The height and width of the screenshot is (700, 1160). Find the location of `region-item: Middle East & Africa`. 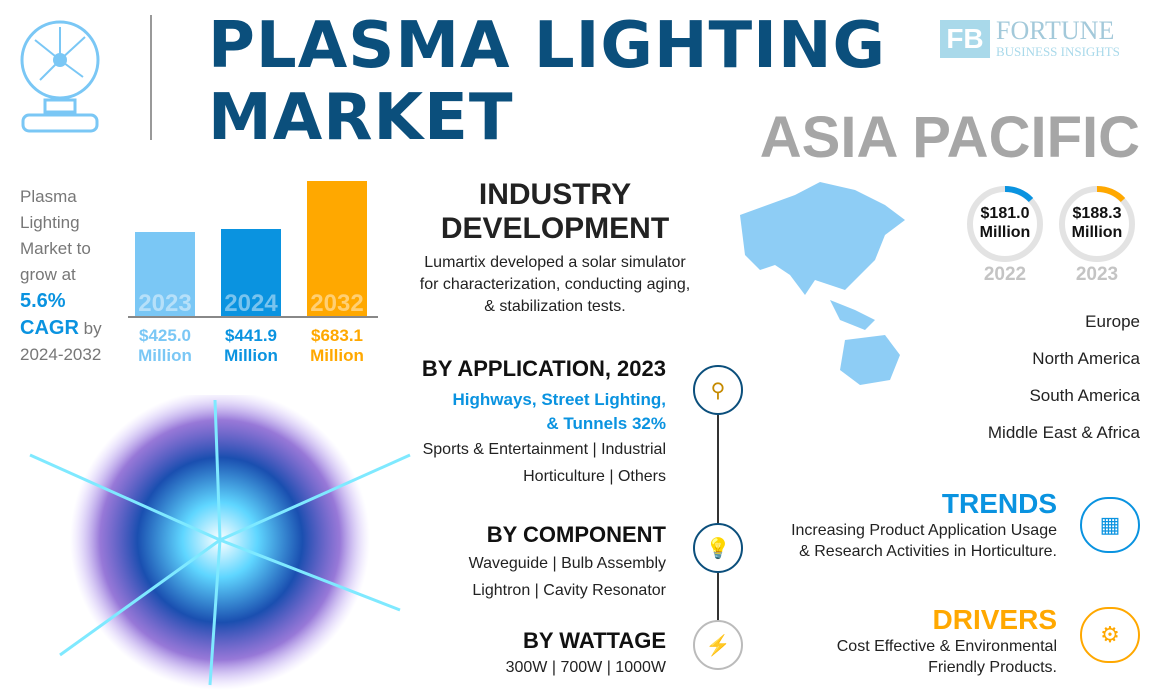

region-item: Middle East & Africa is located at coordinates (1063, 432).